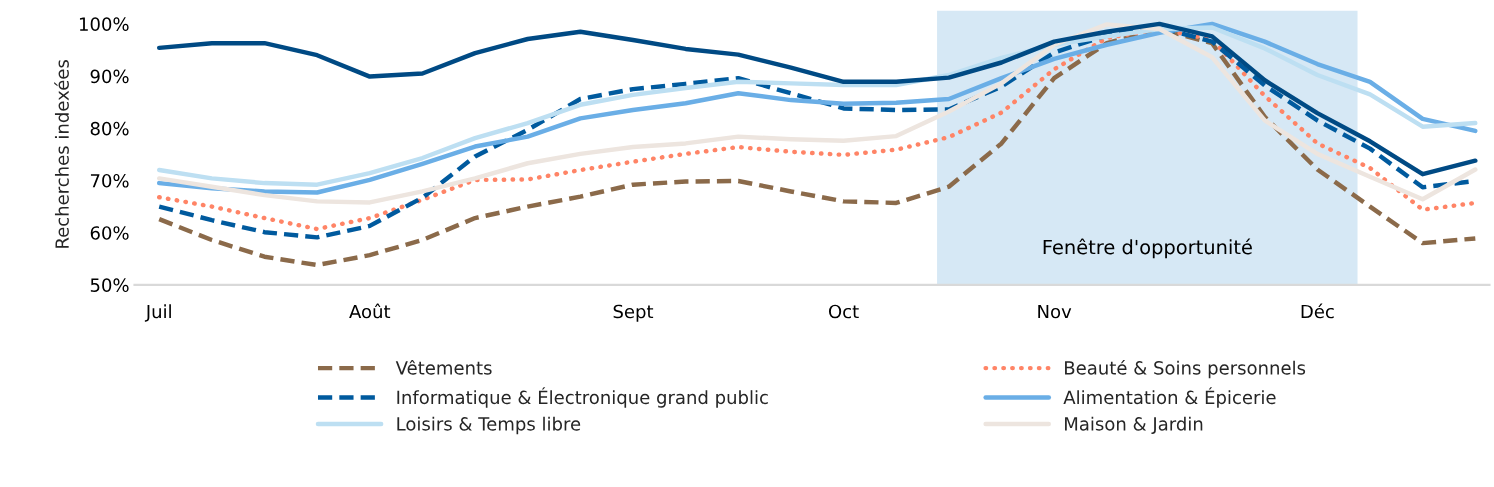 The width and height of the screenshot is (1494, 487). What do you see at coordinates (109, 233) in the screenshot?
I see `y-tick-label: 60%` at bounding box center [109, 233].